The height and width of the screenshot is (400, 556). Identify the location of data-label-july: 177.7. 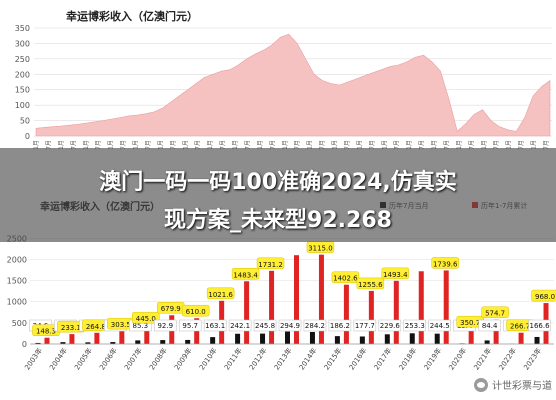
(365, 326).